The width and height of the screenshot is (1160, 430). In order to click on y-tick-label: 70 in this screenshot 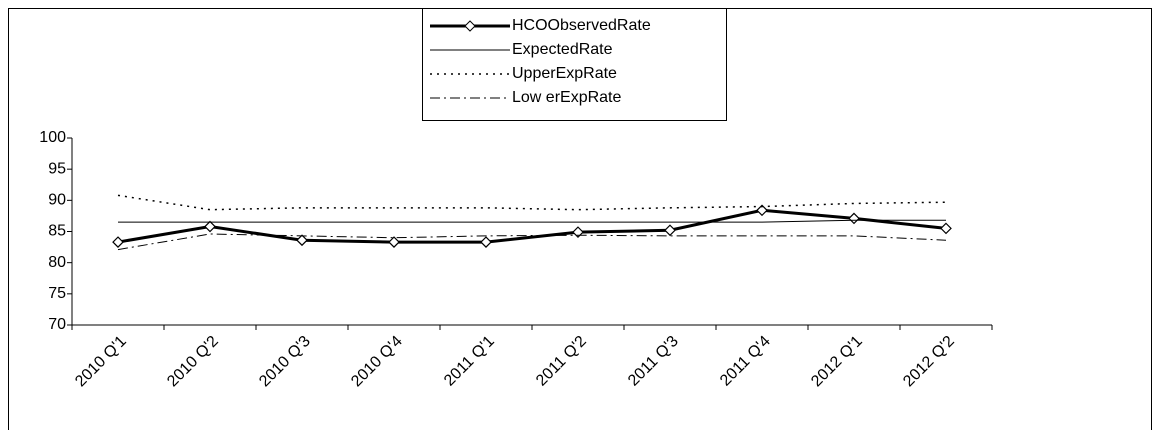, I will do `click(57, 324)`.